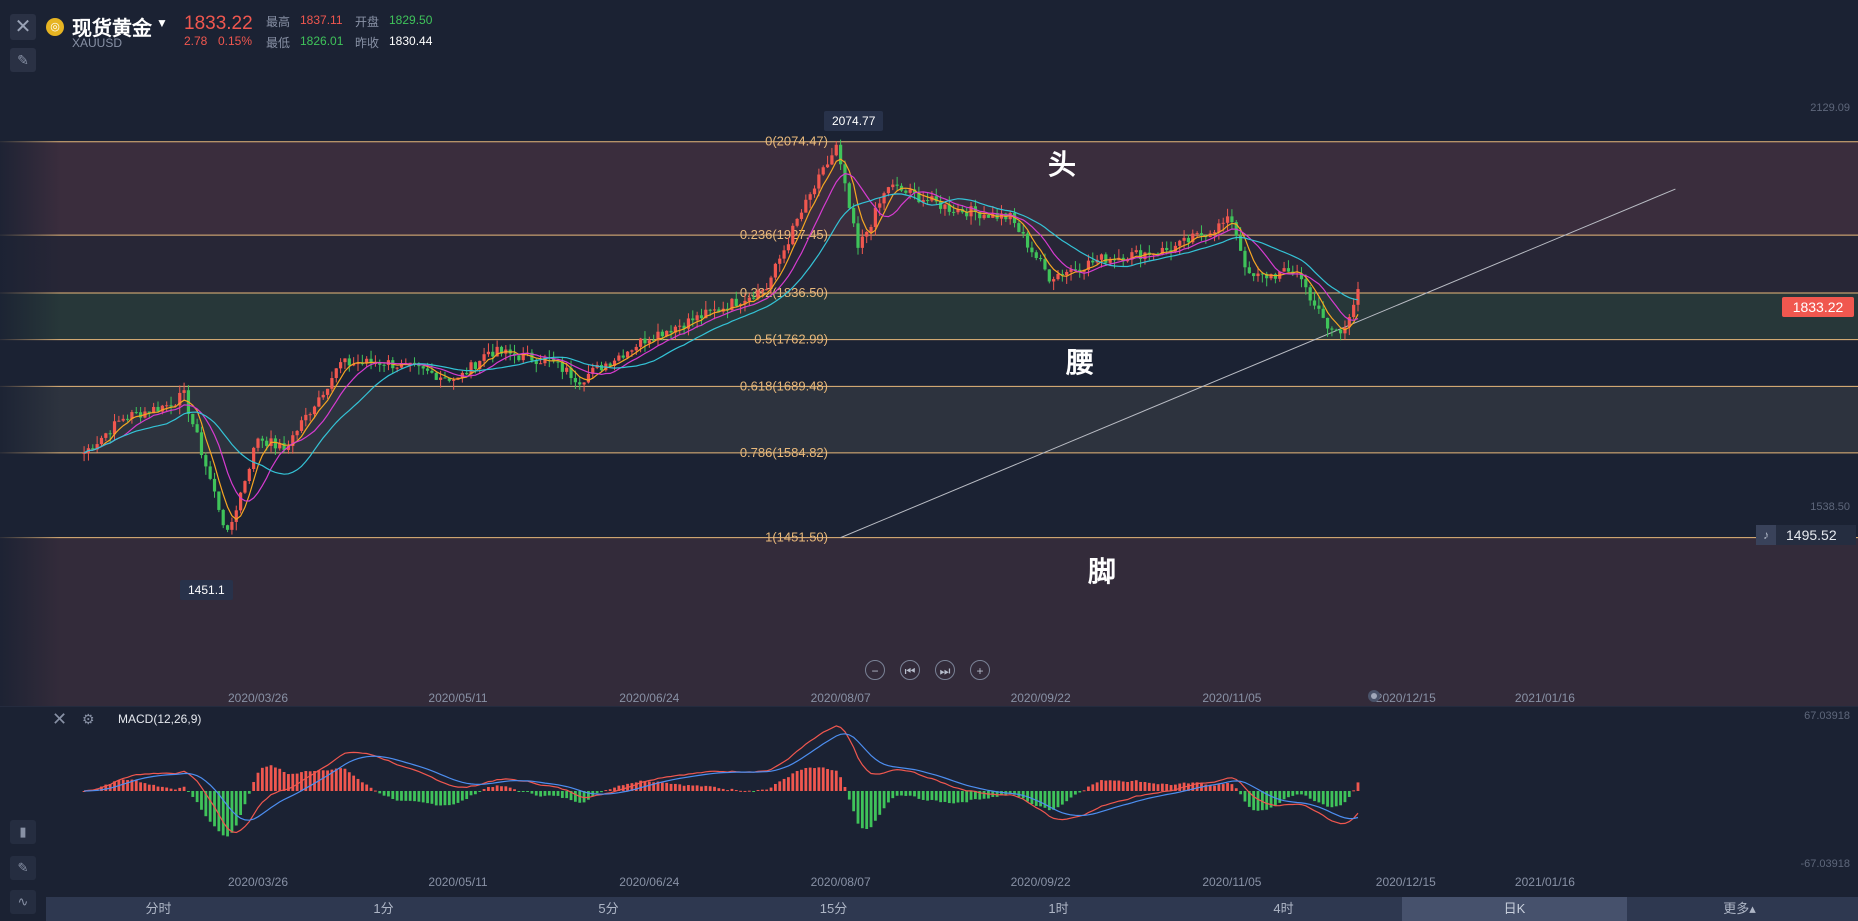  I want to click on tab-15min: 15分, so click(833, 908).